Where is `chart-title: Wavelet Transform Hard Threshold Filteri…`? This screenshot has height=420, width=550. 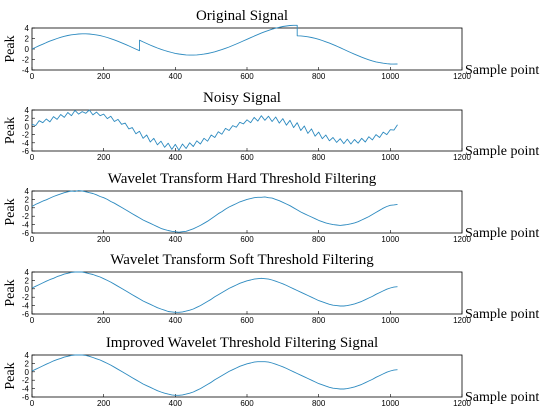
chart-title: Wavelet Transform Hard Threshold Filteri… is located at coordinates (242, 179).